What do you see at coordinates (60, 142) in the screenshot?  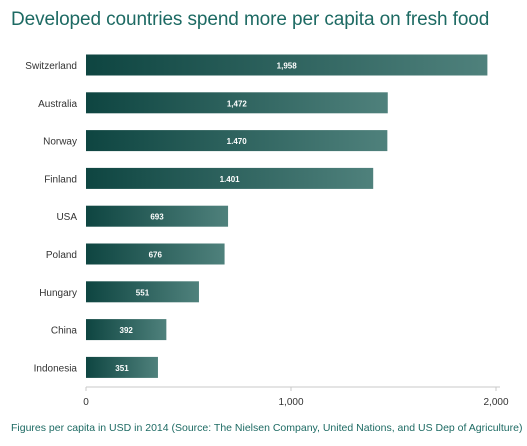 I see `category-label: Norway` at bounding box center [60, 142].